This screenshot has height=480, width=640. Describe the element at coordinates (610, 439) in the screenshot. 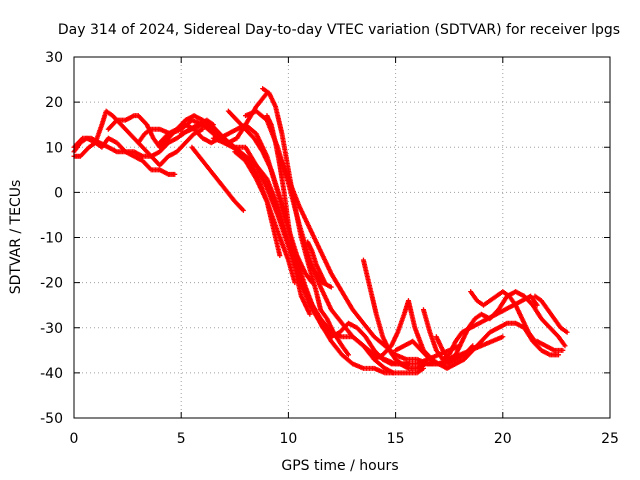

I see `x-tick-label: 25` at that location.